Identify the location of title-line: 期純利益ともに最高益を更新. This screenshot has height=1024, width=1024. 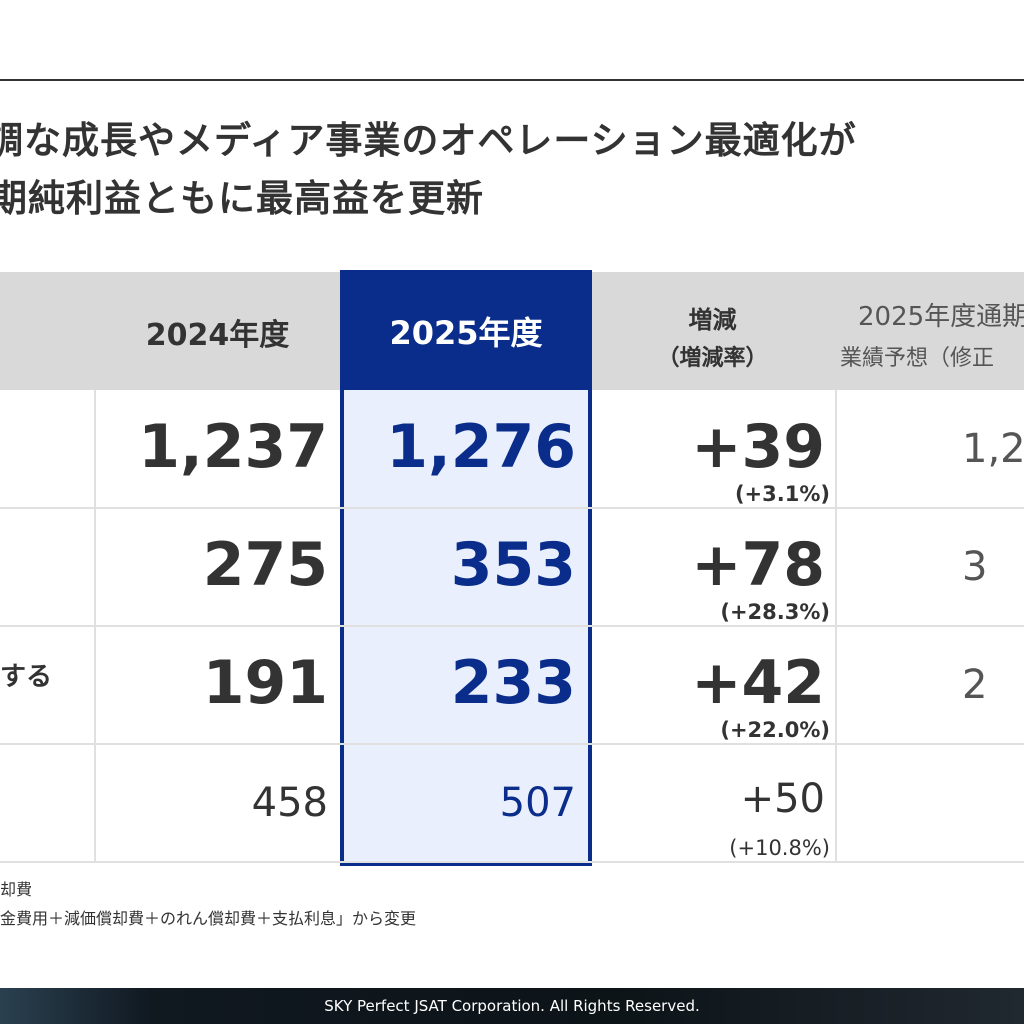
(242, 198).